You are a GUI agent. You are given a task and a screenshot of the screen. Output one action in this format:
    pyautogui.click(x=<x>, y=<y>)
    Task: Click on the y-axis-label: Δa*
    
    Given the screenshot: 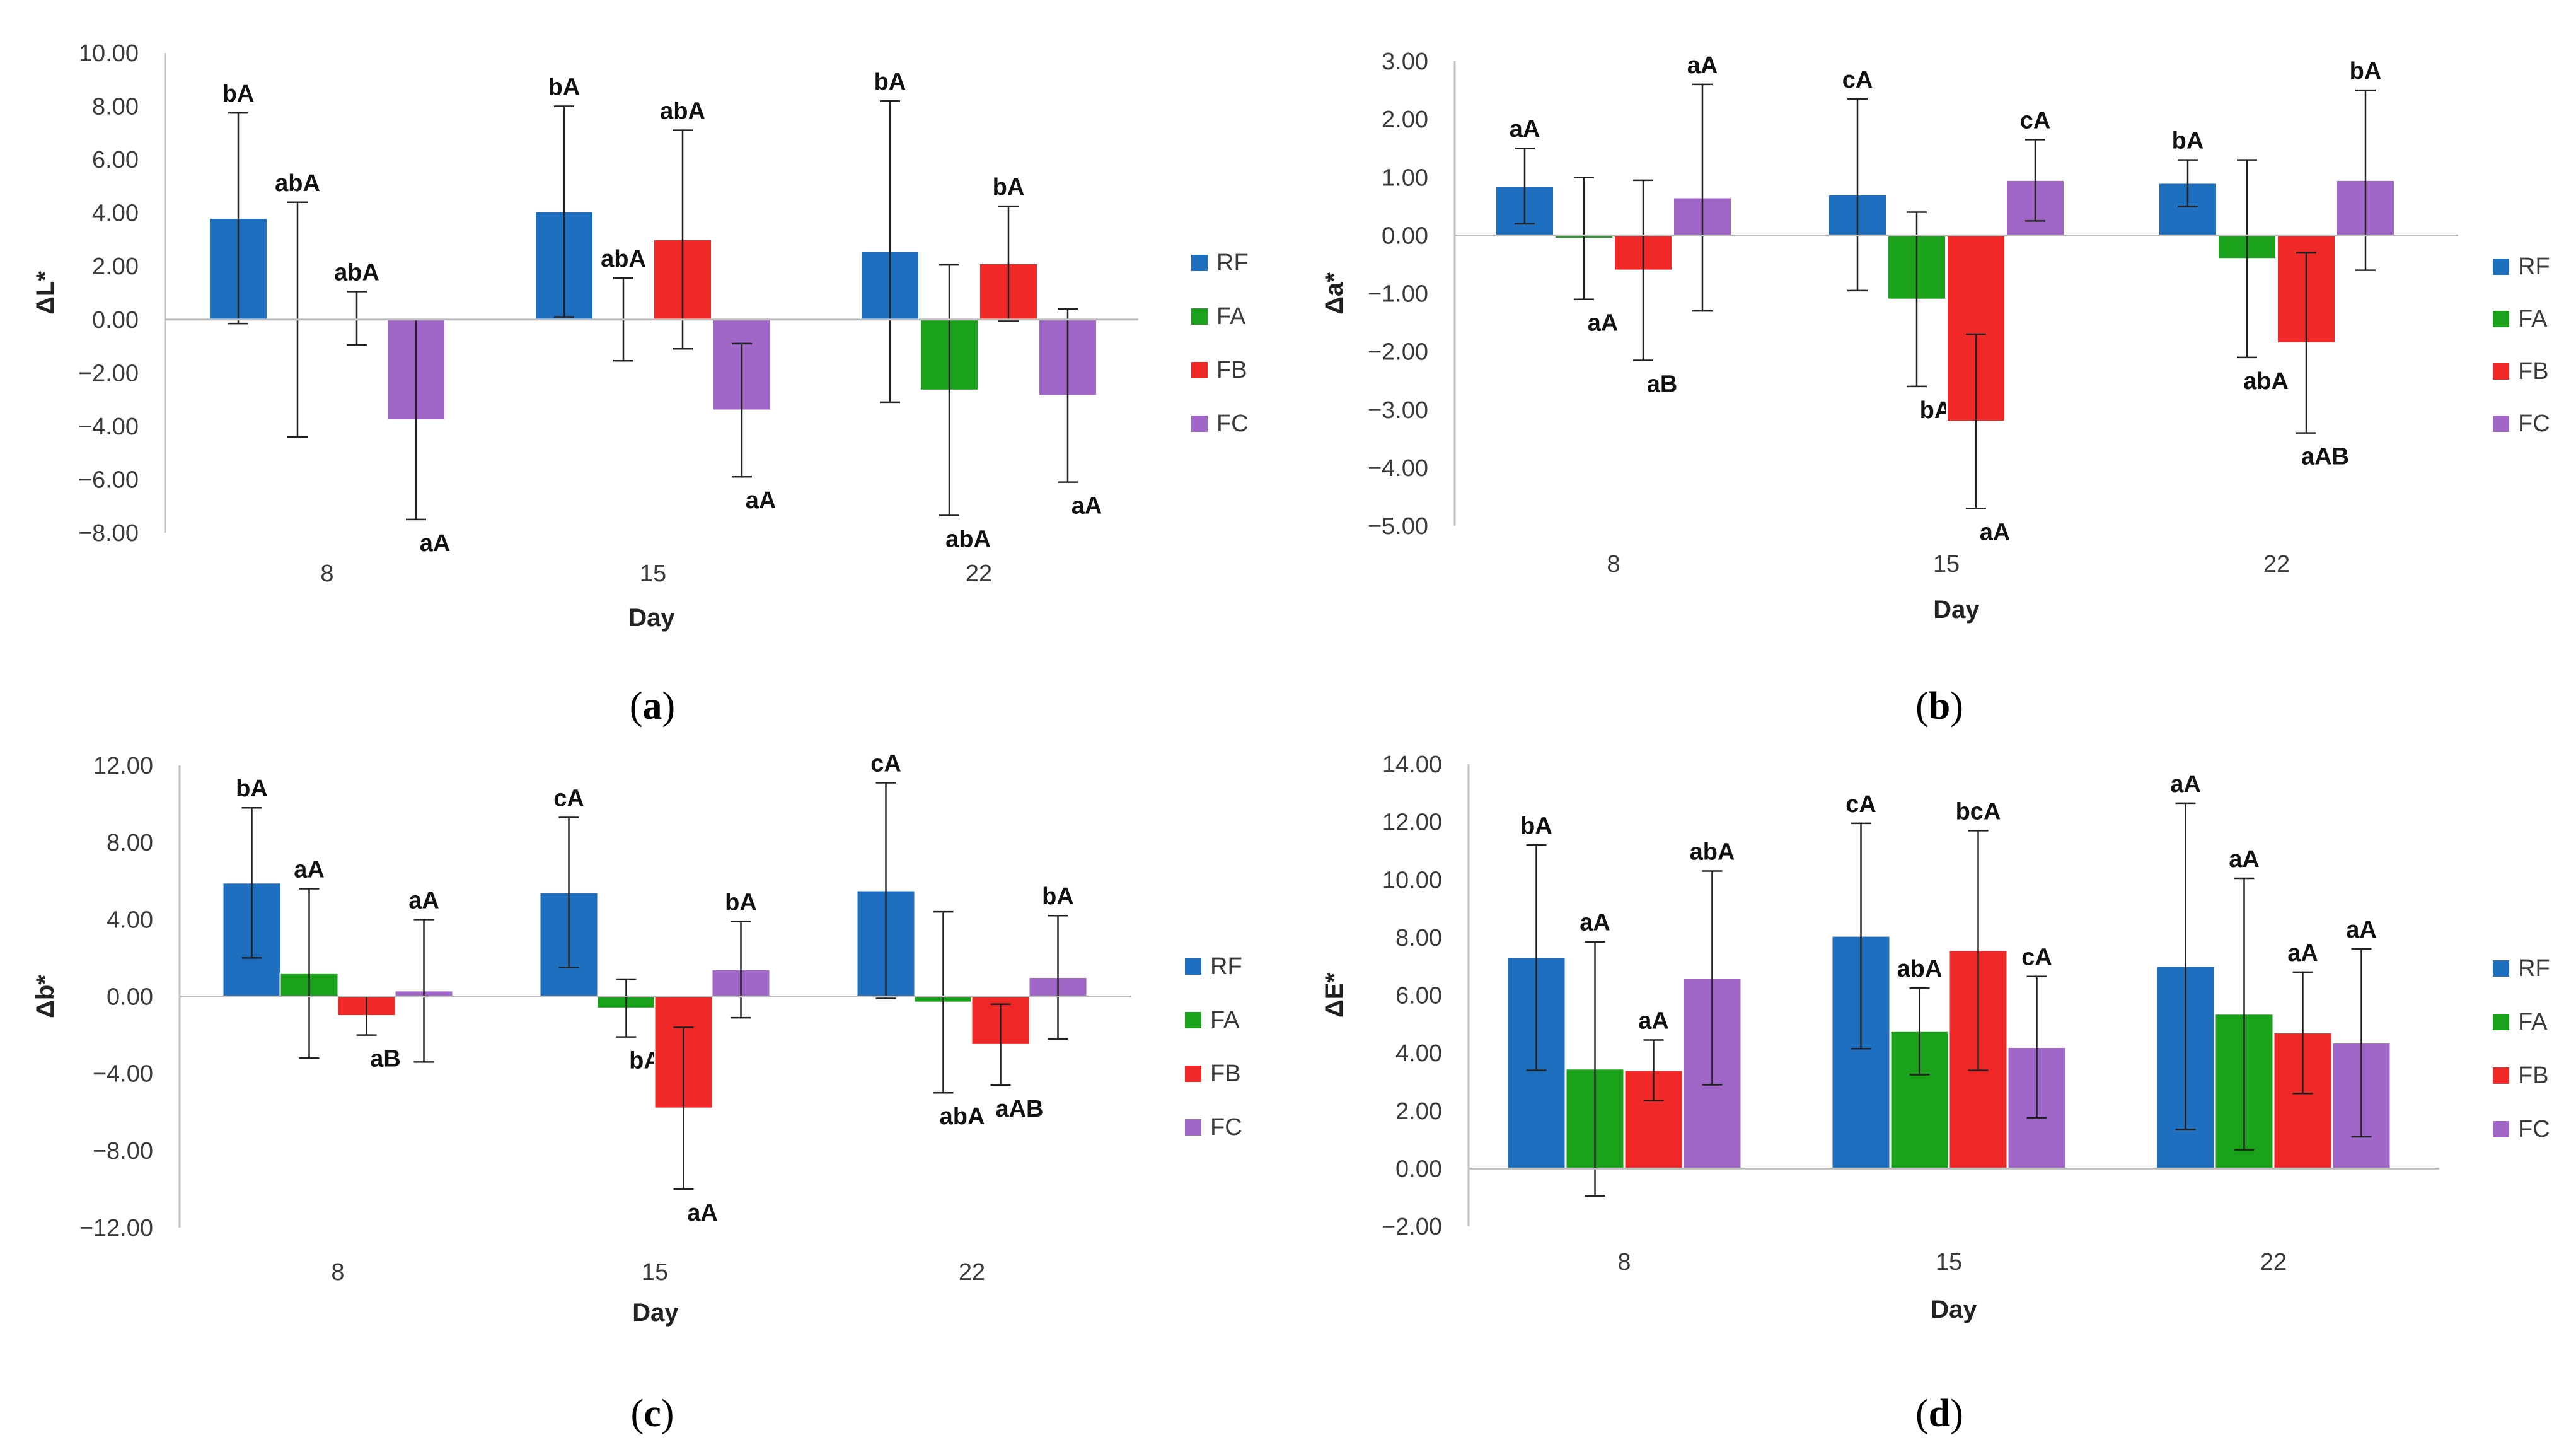 What is the action you would take?
    pyautogui.click(x=1334, y=293)
    